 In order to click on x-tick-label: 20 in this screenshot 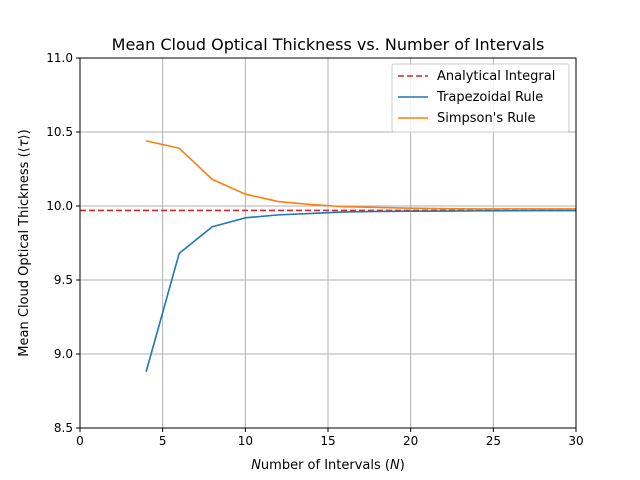, I will do `click(410, 441)`.